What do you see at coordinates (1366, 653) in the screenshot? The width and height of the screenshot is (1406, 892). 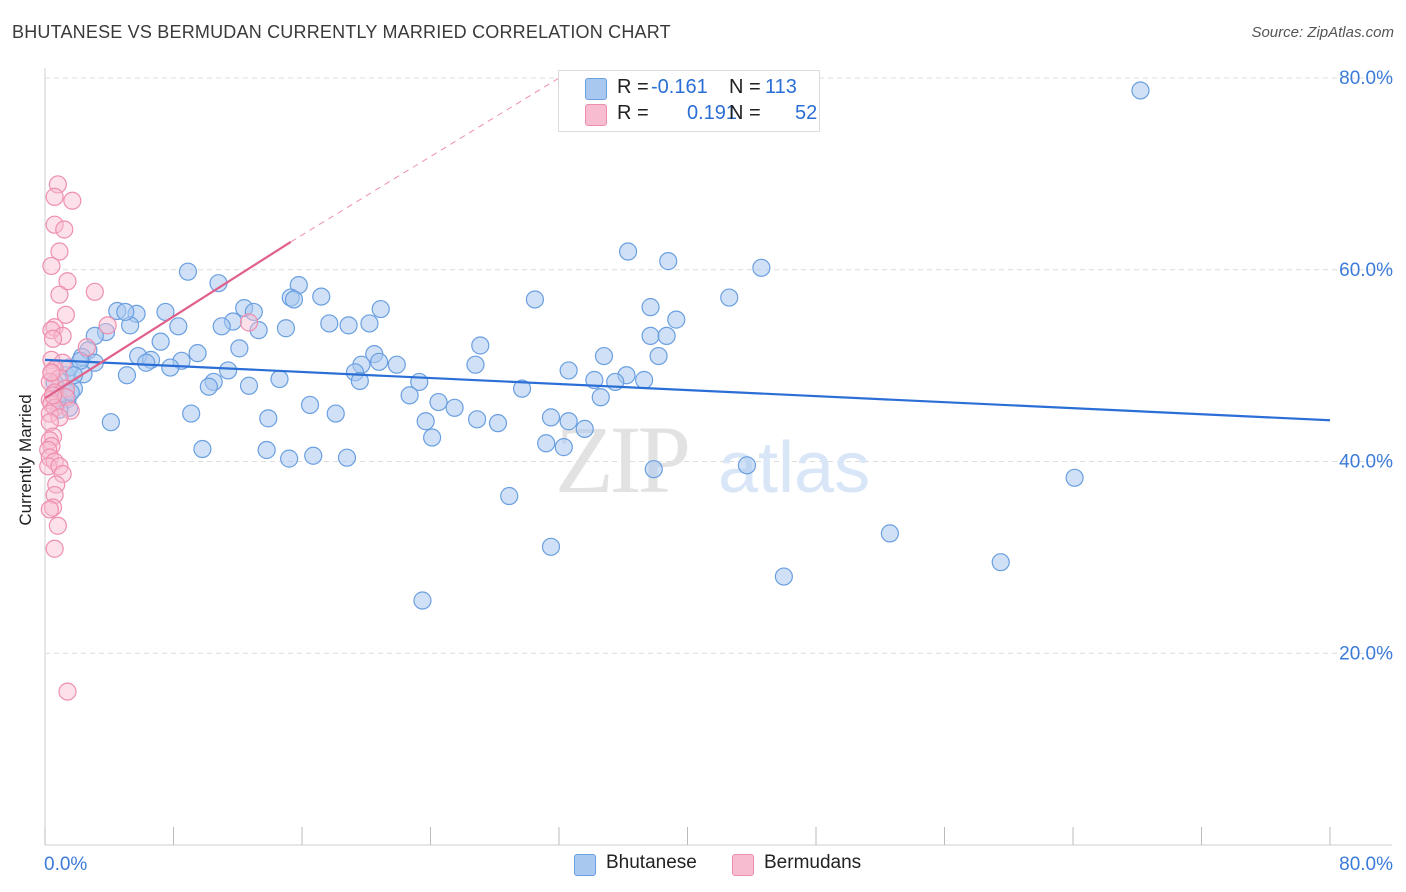 I see `y-tick-label: 20.0%` at bounding box center [1366, 653].